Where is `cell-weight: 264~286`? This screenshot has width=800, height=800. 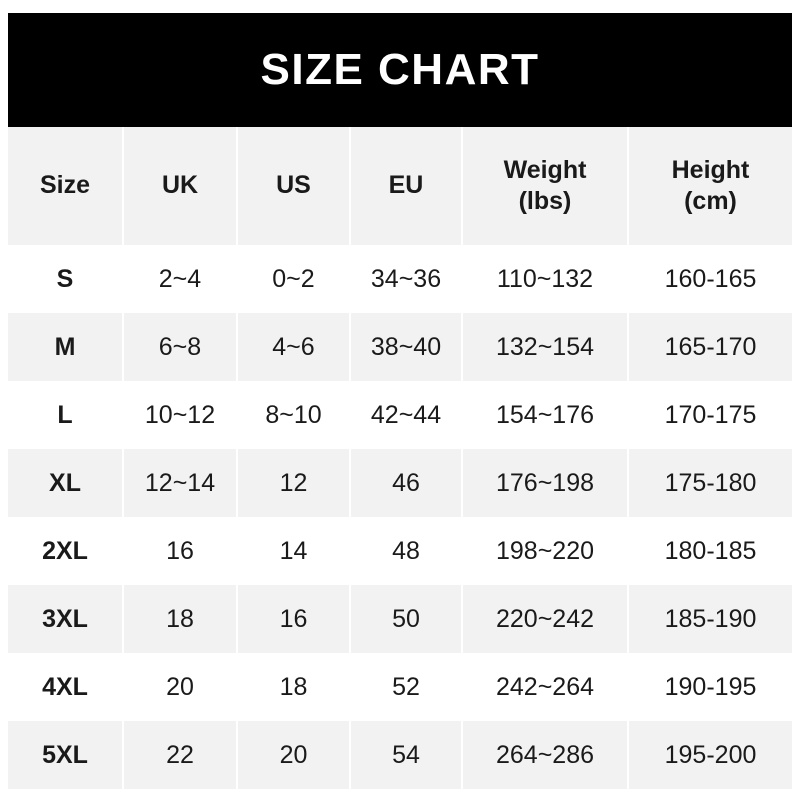 cell-weight: 264~286 is located at coordinates (545, 755).